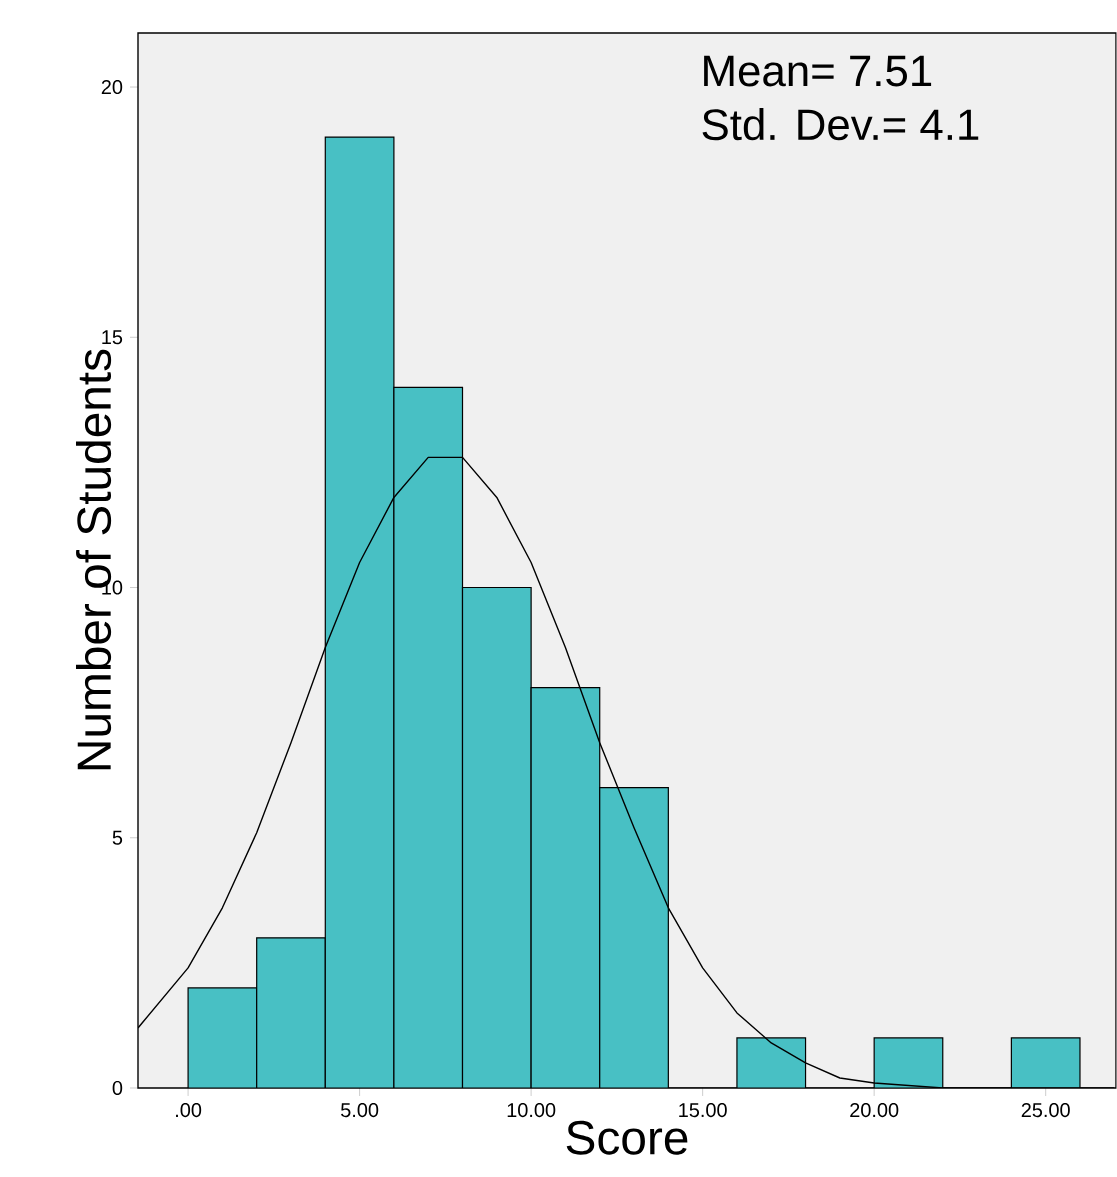 This screenshot has height=1177, width=1117. What do you see at coordinates (1045, 1110) in the screenshot?
I see `x-tick-label: 25.00` at bounding box center [1045, 1110].